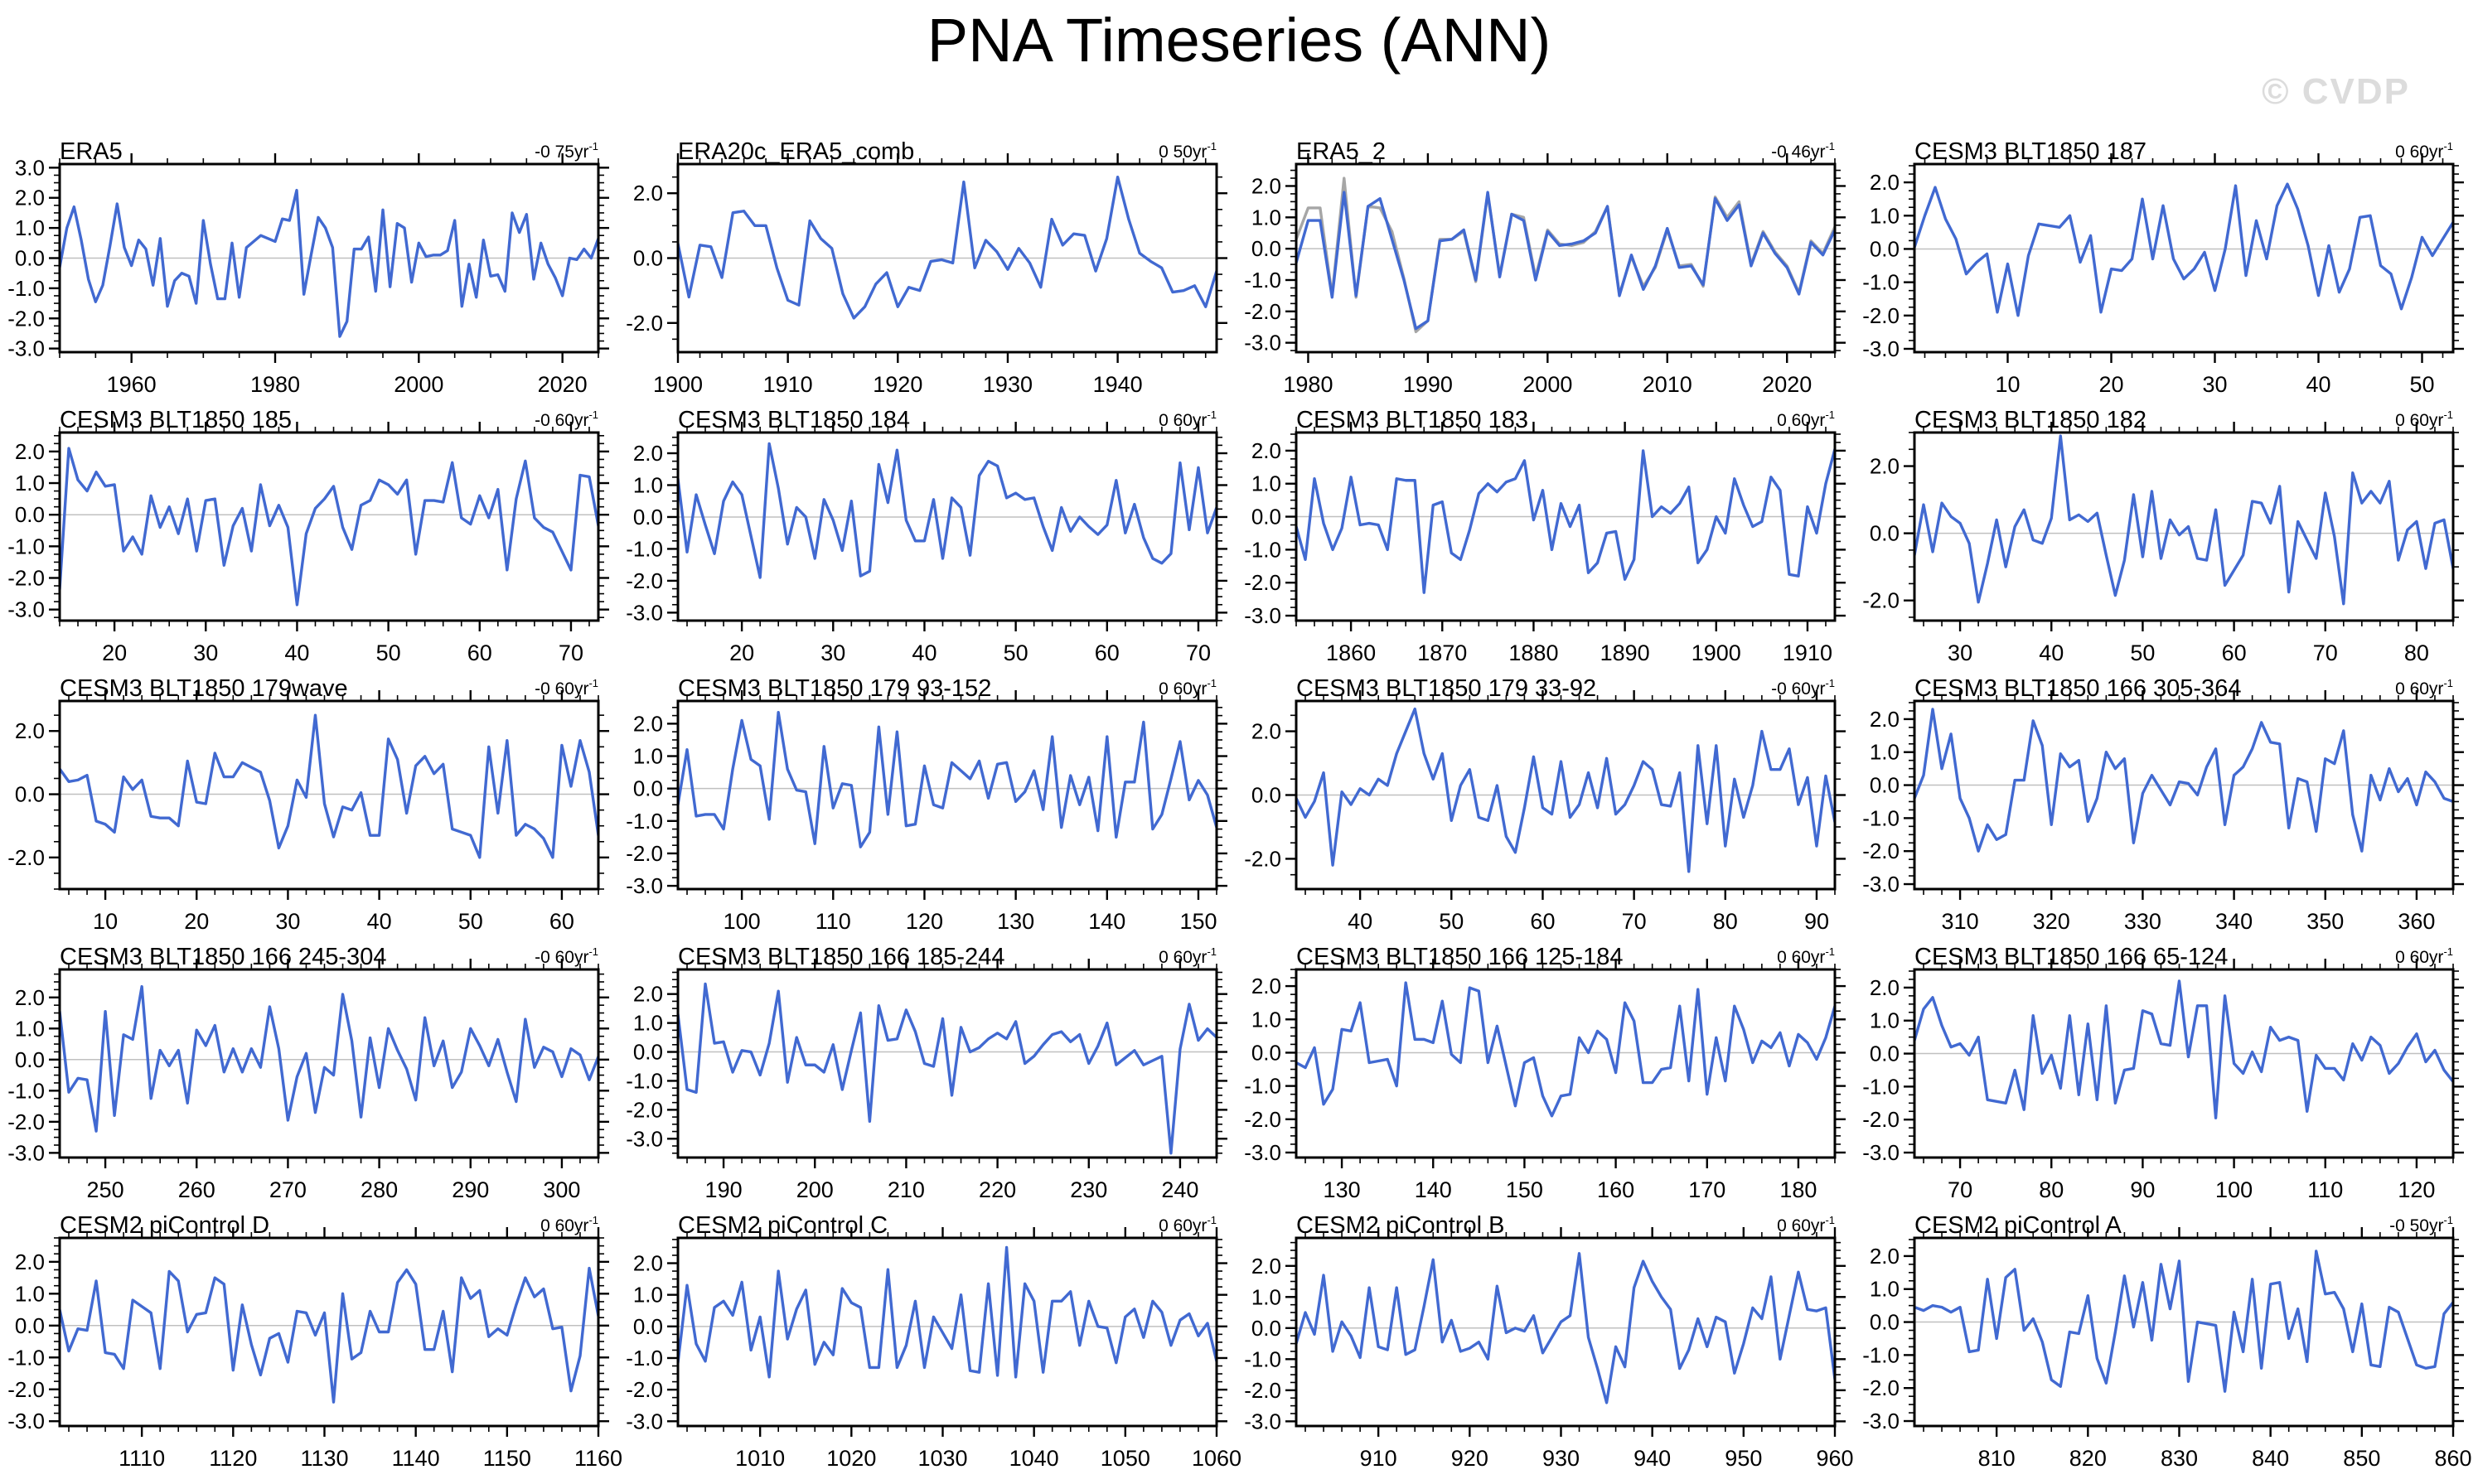 The width and height of the screenshot is (2478, 1484). What do you see at coordinates (1351, 652) in the screenshot?
I see `x-tick-label: 1860` at bounding box center [1351, 652].